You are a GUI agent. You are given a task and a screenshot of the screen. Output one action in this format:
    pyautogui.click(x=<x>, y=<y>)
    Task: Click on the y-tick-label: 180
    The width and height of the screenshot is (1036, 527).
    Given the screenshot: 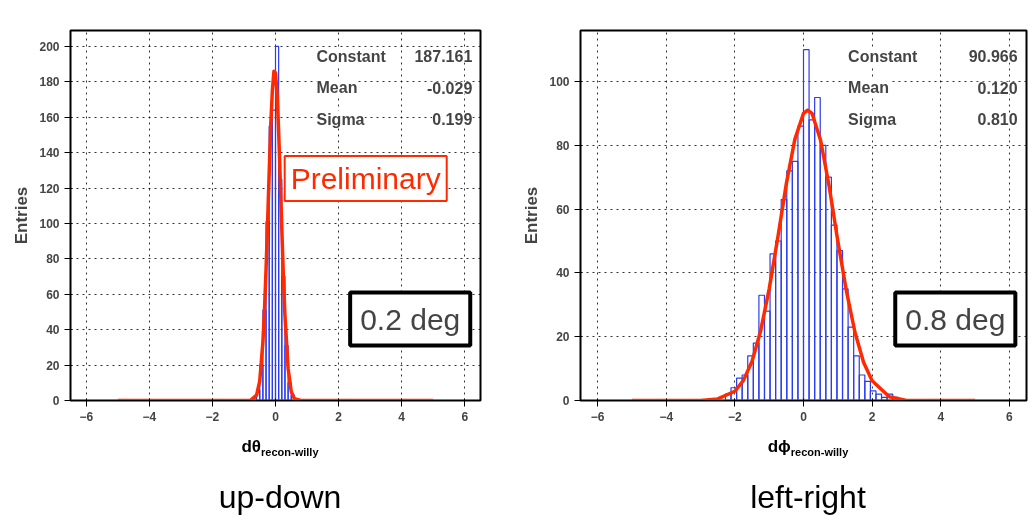 What is the action you would take?
    pyautogui.click(x=49, y=82)
    